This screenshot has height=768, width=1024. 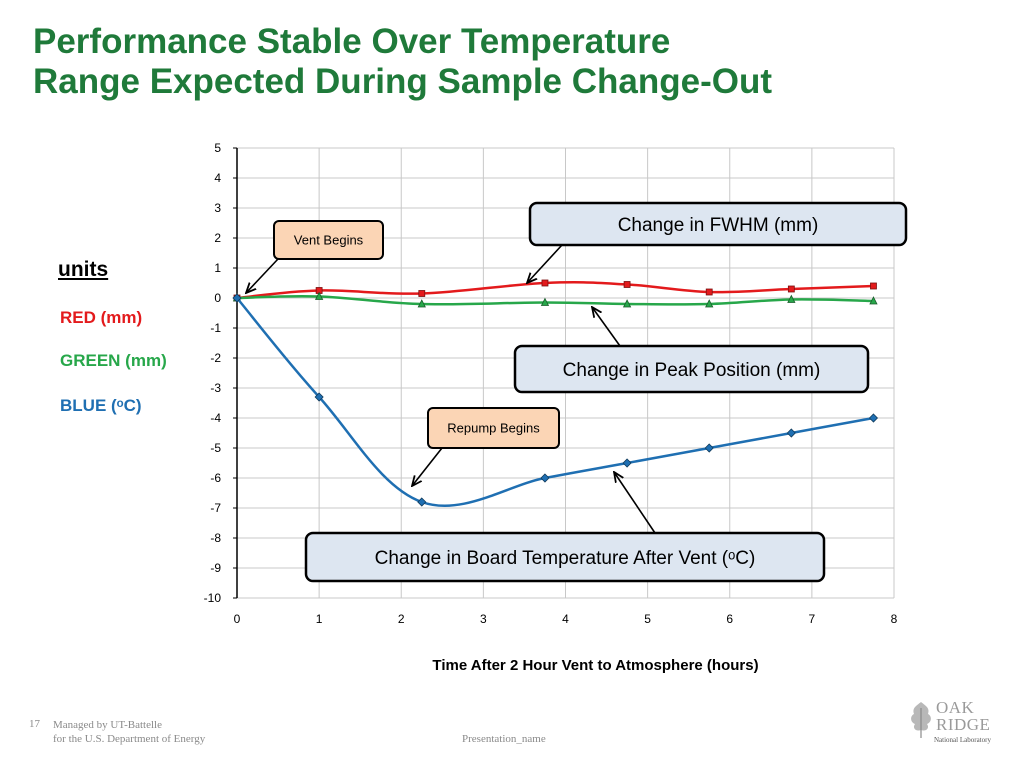 I want to click on callout-label: Change in FWHM (mm), so click(x=718, y=225).